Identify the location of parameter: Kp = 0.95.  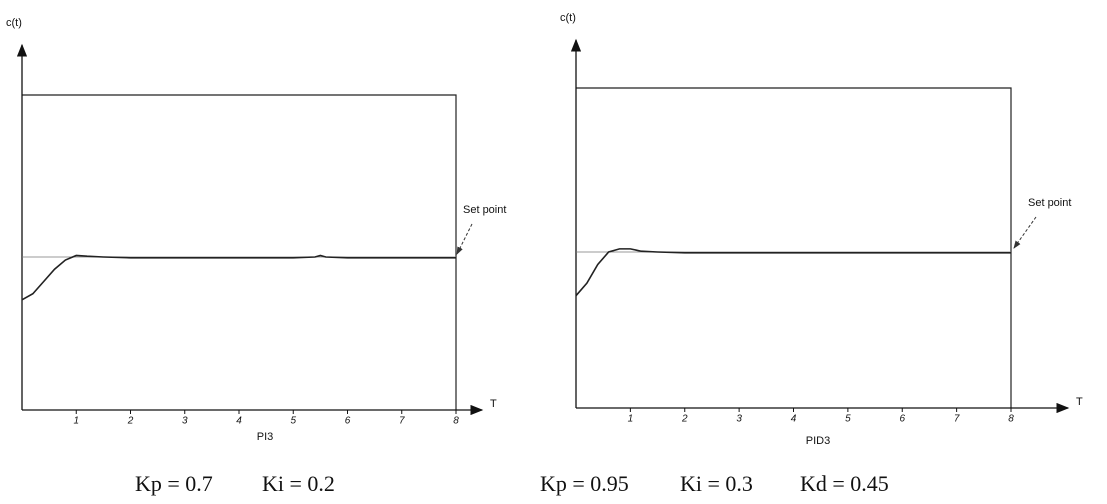
(584, 483).